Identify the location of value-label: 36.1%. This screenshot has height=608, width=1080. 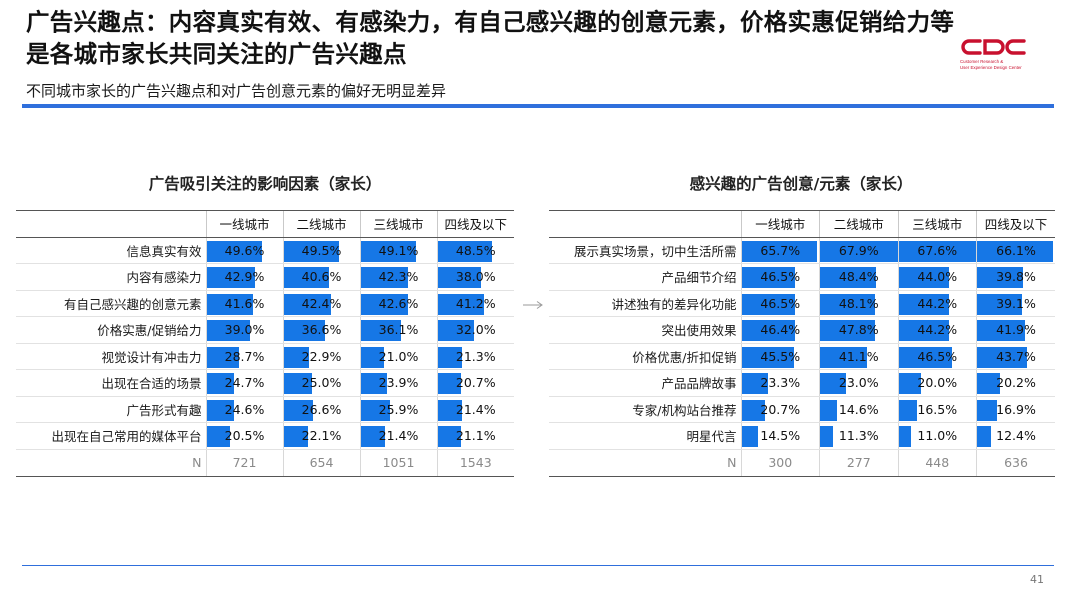
(398, 329).